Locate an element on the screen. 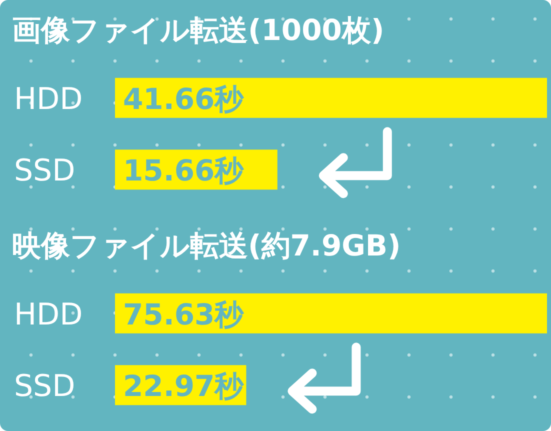 This screenshot has height=431, width=551. data-label: 15.66秒 is located at coordinates (184, 171).